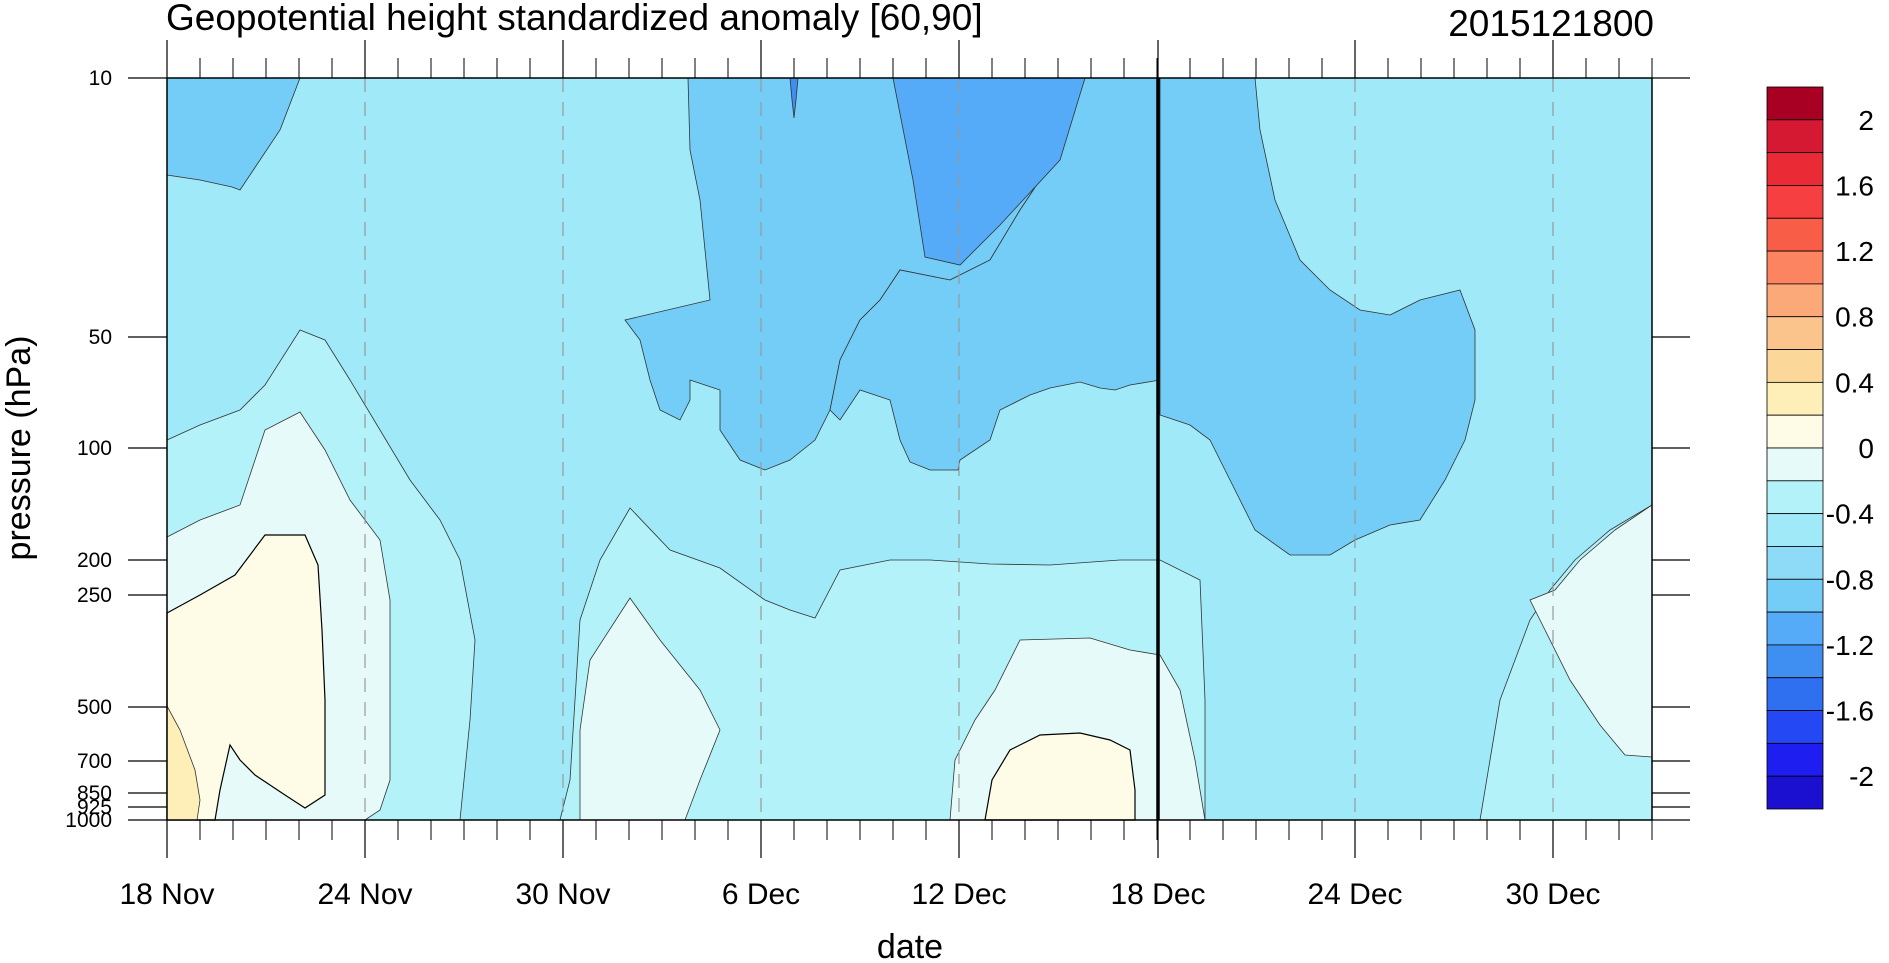 The height and width of the screenshot is (963, 1889). What do you see at coordinates (959, 475) in the screenshot?
I see `x-tick-12dec: 12 Dec` at bounding box center [959, 475].